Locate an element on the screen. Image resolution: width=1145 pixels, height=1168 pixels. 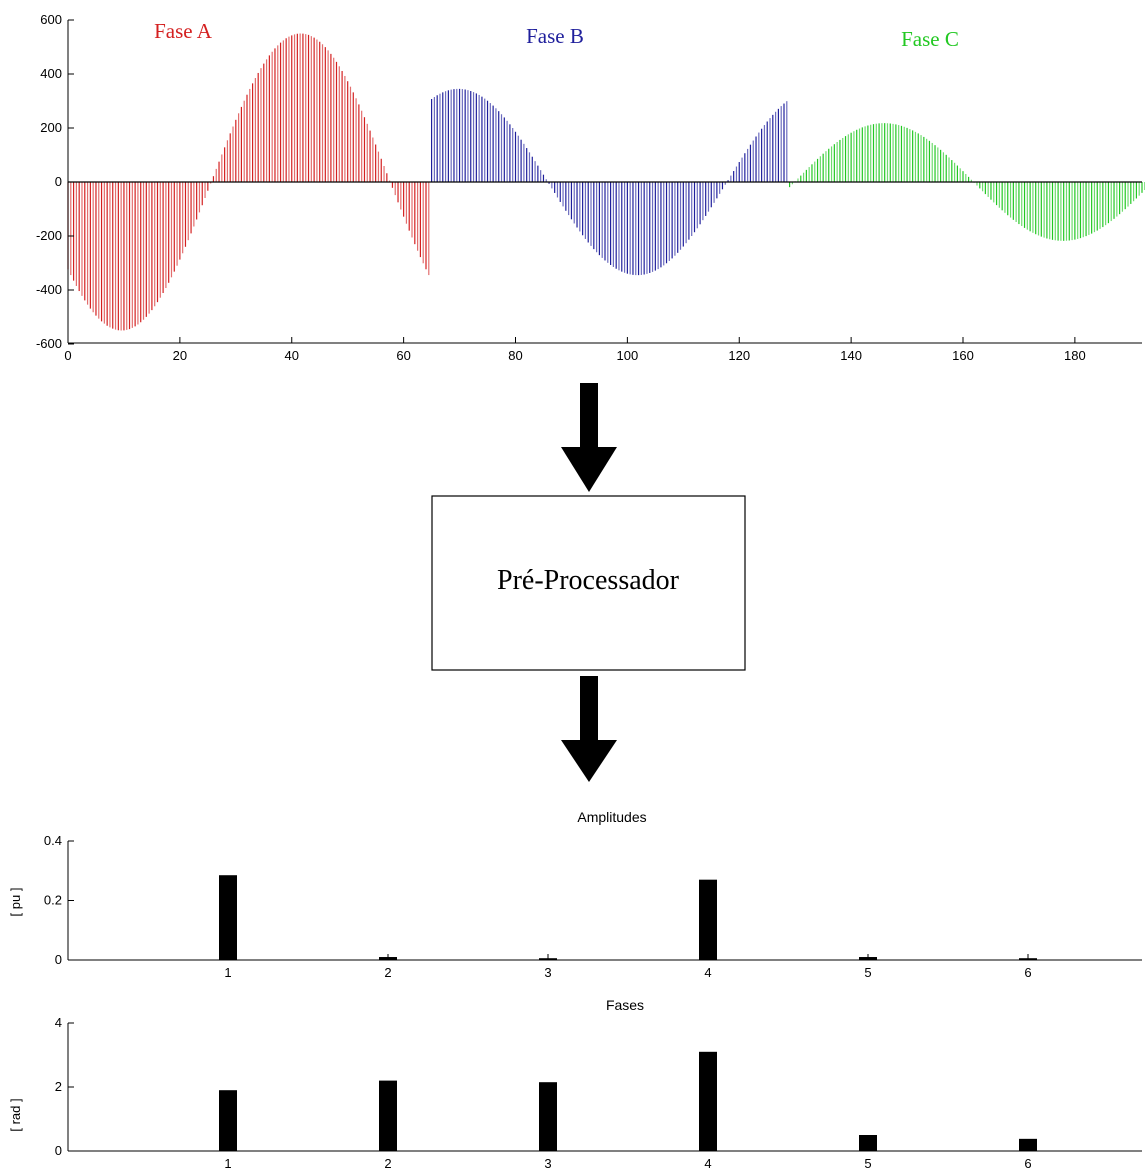
x-tick-label: 40 is located at coordinates (292, 355).